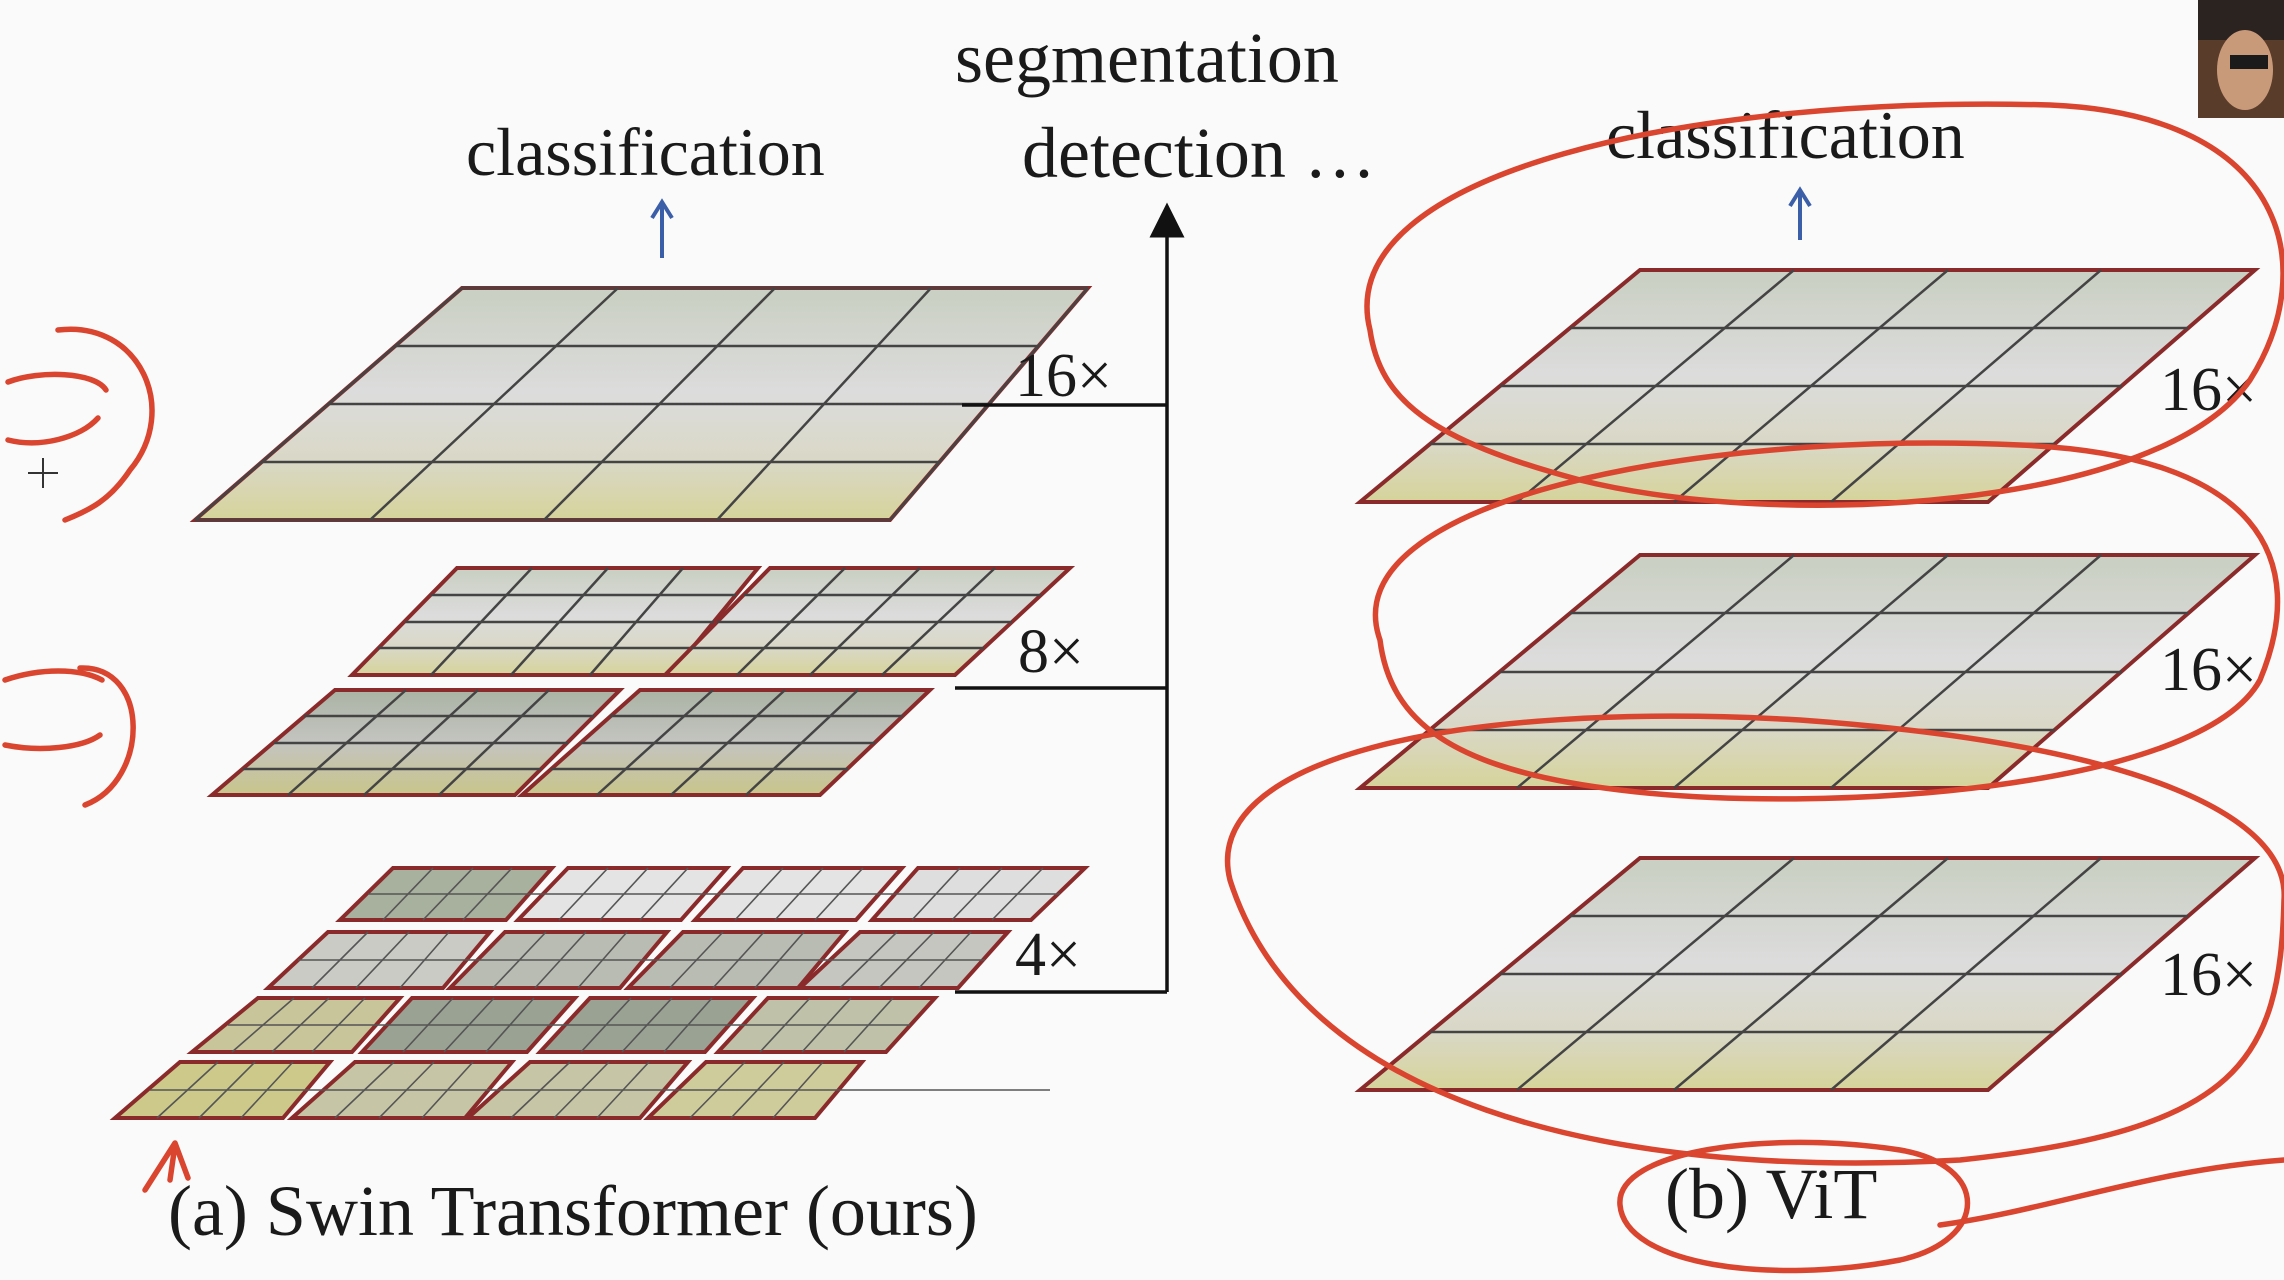 Image resolution: width=2284 pixels, height=1280 pixels. Describe the element at coordinates (1048, 955) in the screenshot. I see `swin-scale-4x: 4×` at that location.